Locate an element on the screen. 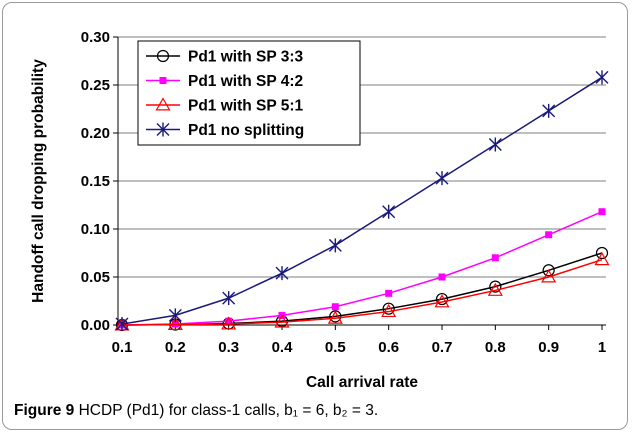 This screenshot has height=436, width=634. figure-label: Figure 9 is located at coordinates (44, 410).